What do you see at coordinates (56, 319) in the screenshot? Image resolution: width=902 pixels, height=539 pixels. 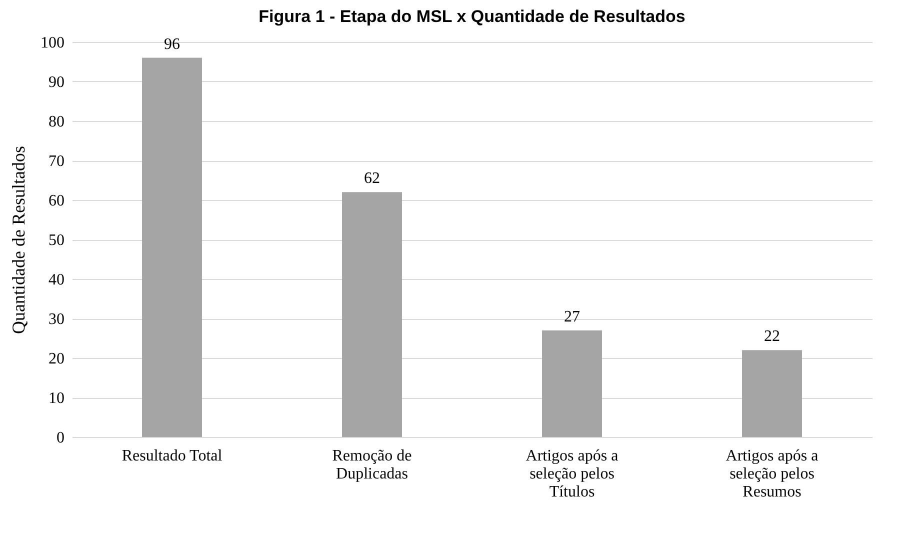 I see `y-tick-label: 30` at bounding box center [56, 319].